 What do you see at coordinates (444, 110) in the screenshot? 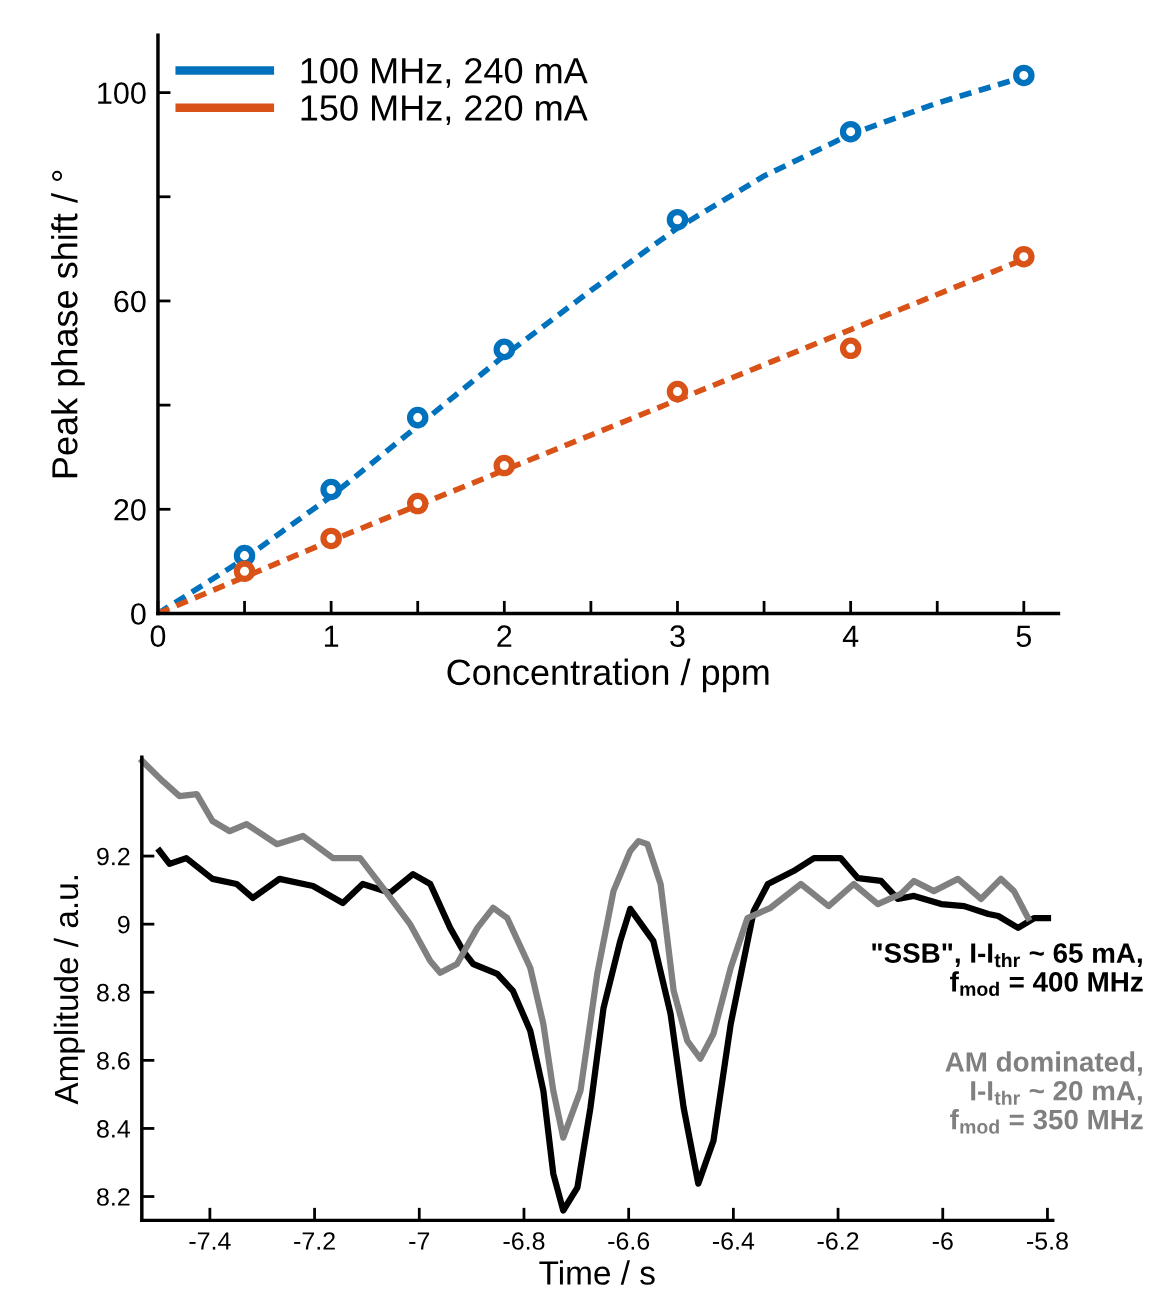
I see `legend-label: 150 MHz, 220 mA` at bounding box center [444, 110].